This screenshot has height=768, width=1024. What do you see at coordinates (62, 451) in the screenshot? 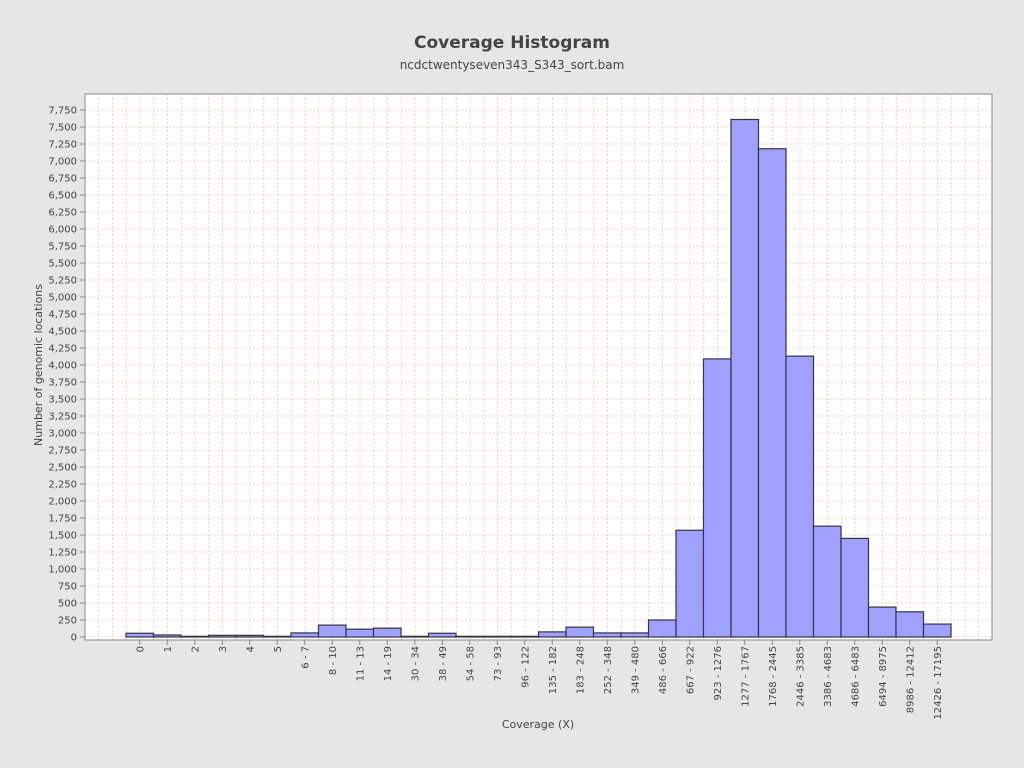
I see `y-tick-label: 2,750` at bounding box center [62, 451].